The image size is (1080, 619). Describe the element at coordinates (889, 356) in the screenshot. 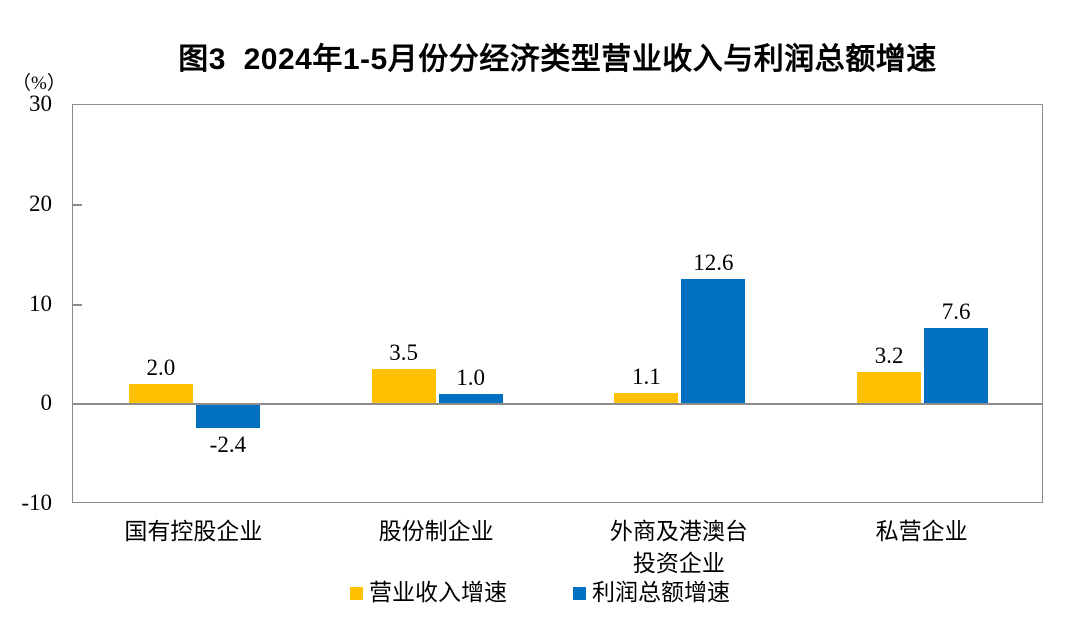

I see `bar-value-label: 3.2` at that location.